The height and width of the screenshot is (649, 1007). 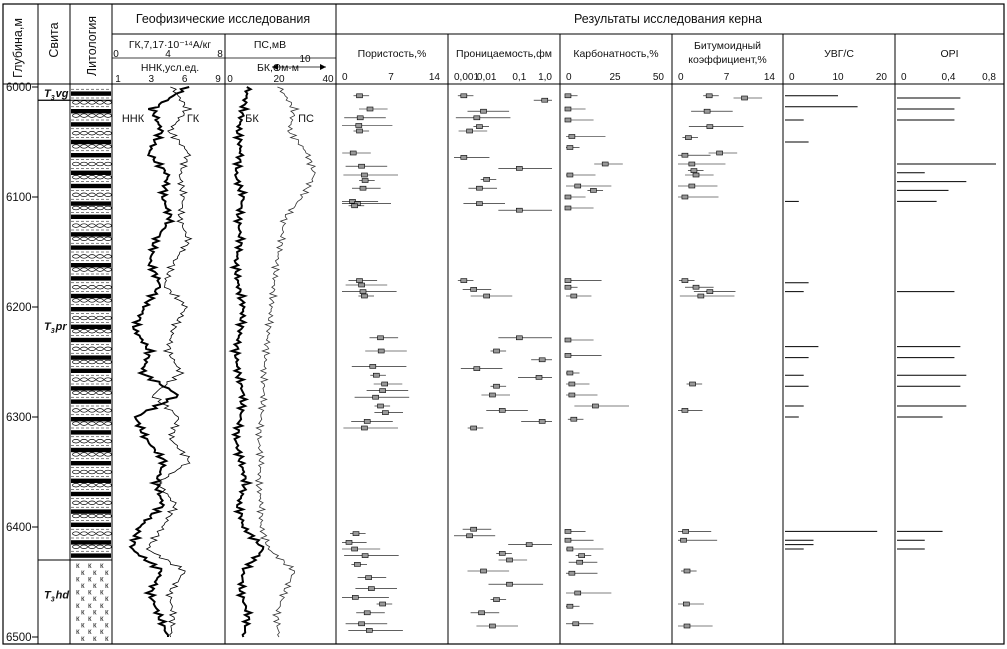 What do you see at coordinates (62, 94) in the screenshot?
I see `suite-name: vg` at bounding box center [62, 94].